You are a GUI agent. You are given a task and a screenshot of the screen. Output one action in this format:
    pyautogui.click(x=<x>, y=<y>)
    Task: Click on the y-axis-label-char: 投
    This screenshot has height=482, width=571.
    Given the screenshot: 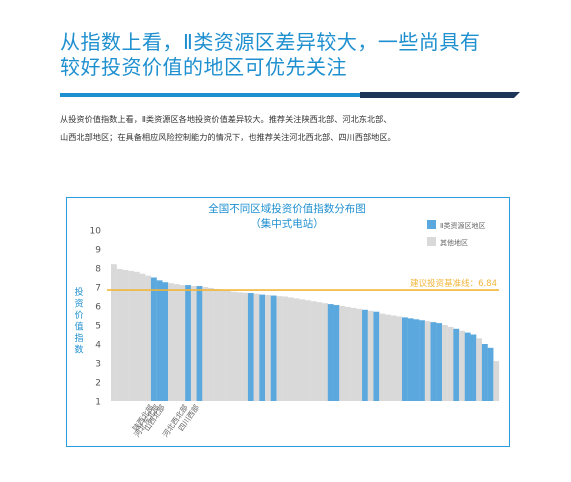 What is the action you would take?
    pyautogui.click(x=78, y=292)
    